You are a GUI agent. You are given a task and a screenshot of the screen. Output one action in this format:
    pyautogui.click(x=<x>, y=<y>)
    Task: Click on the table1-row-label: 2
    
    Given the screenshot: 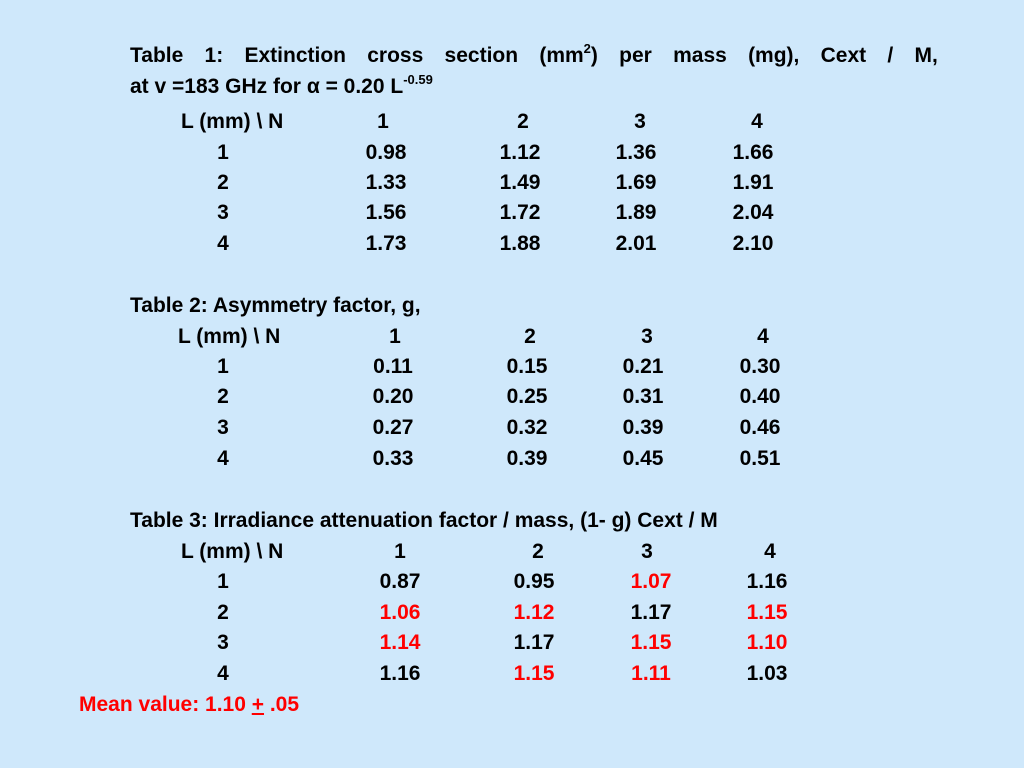 What is the action you would take?
    pyautogui.click(x=223, y=182)
    